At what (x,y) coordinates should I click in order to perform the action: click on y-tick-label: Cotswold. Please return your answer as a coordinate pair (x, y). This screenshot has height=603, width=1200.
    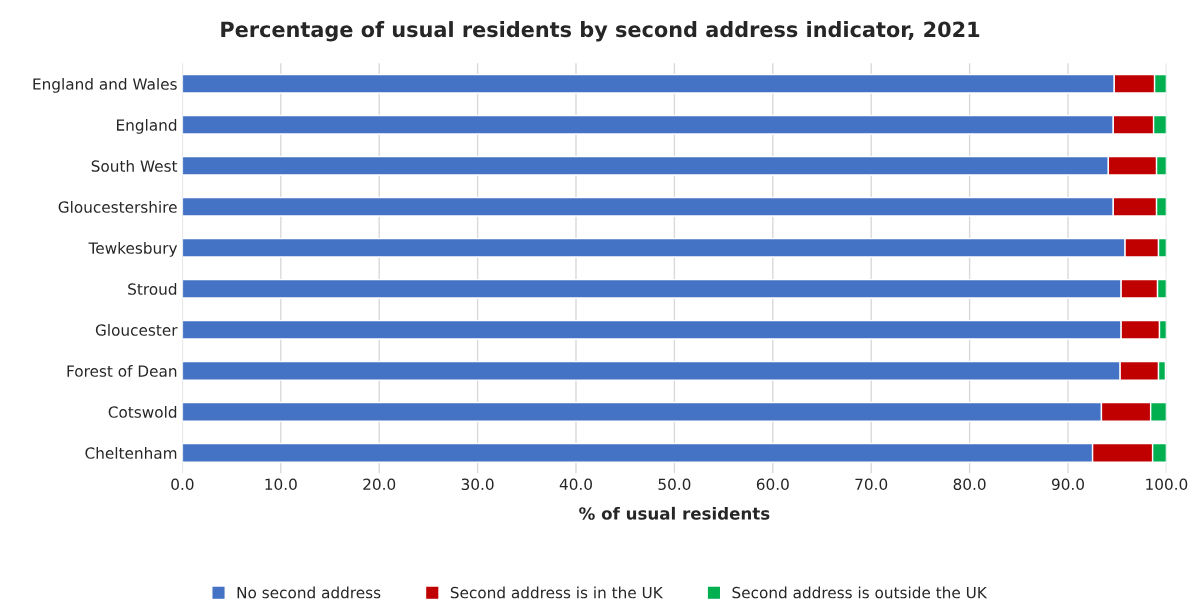
    Looking at the image, I should click on (142, 412).